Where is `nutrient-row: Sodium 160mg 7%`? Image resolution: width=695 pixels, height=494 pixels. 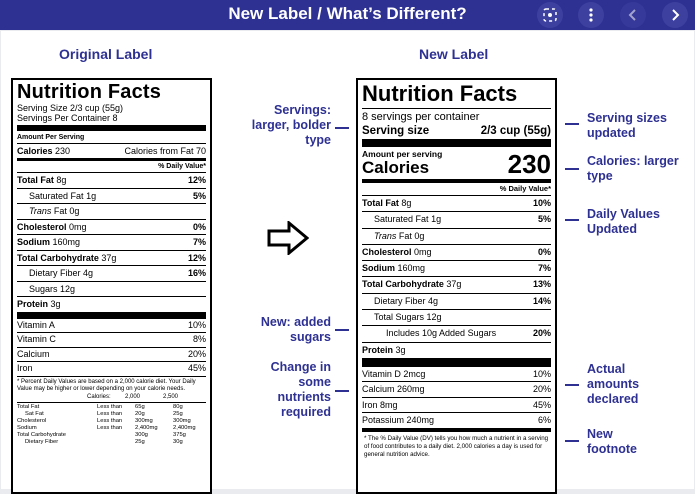
nutrient-row: Sodium 160mg 7% is located at coordinates (456, 269).